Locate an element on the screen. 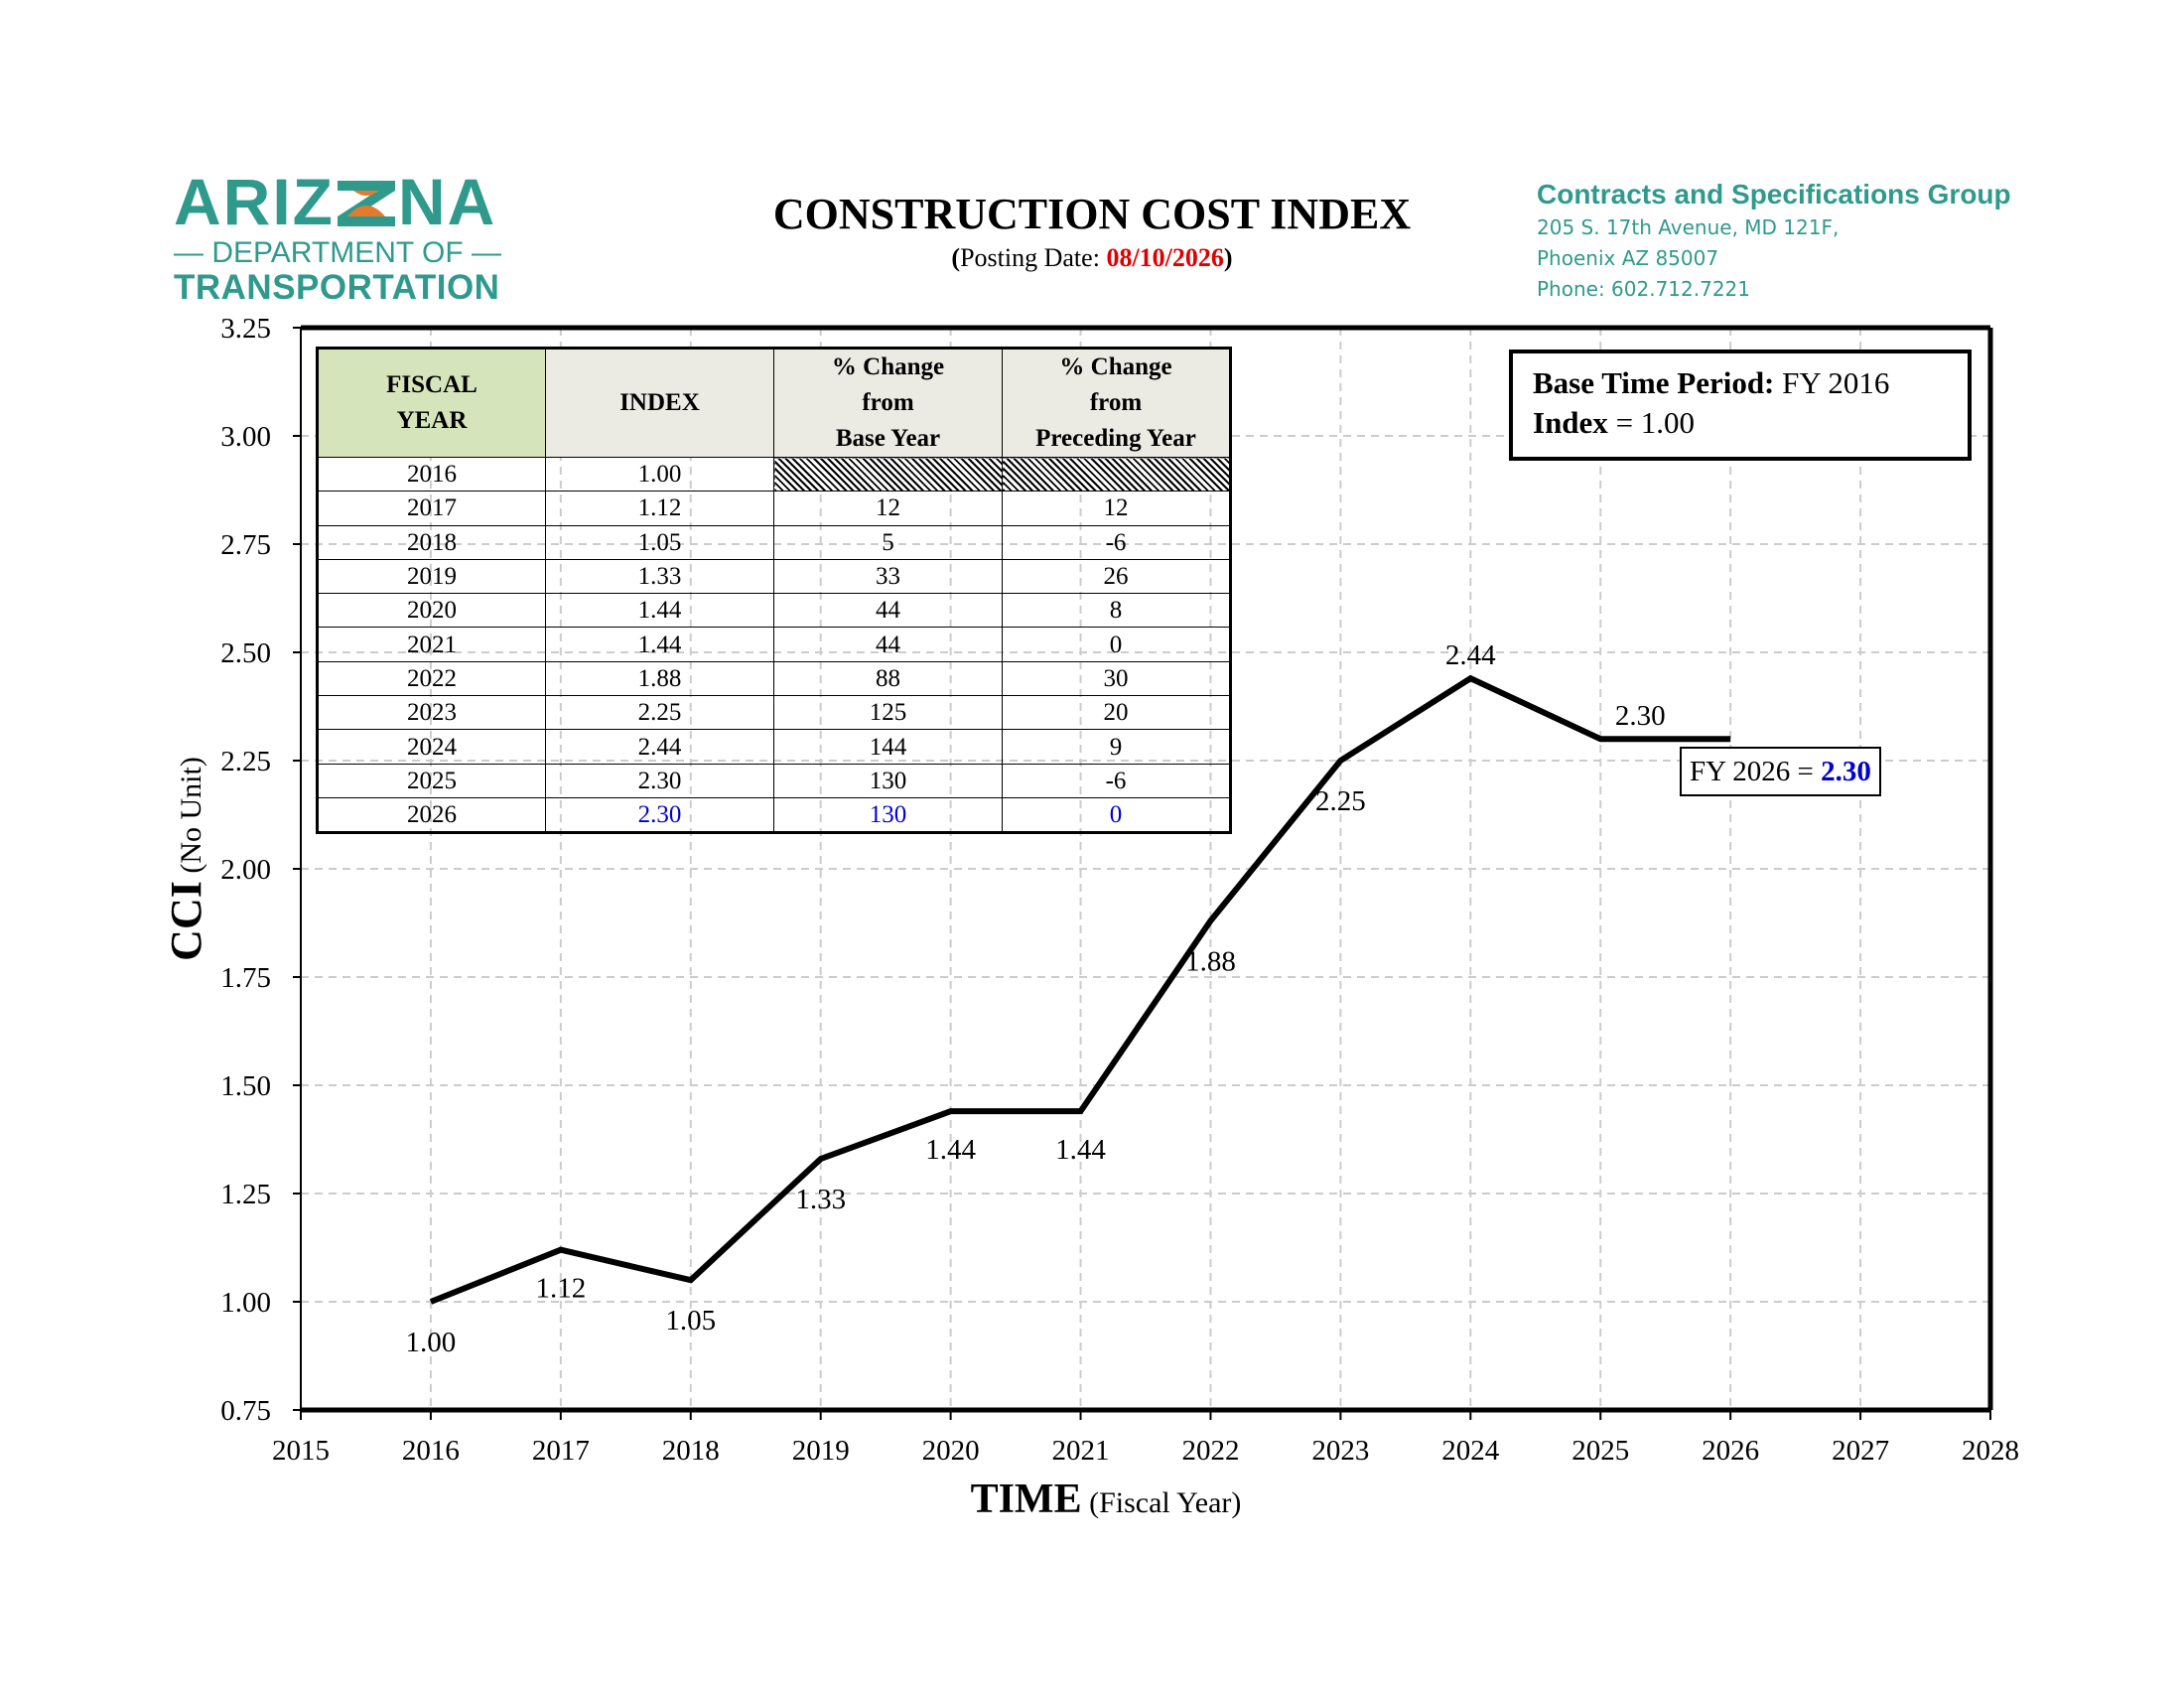 Image resolution: width=2184 pixels, height=1688 pixels. base-period-label: Base Time Period: is located at coordinates (1654, 382).